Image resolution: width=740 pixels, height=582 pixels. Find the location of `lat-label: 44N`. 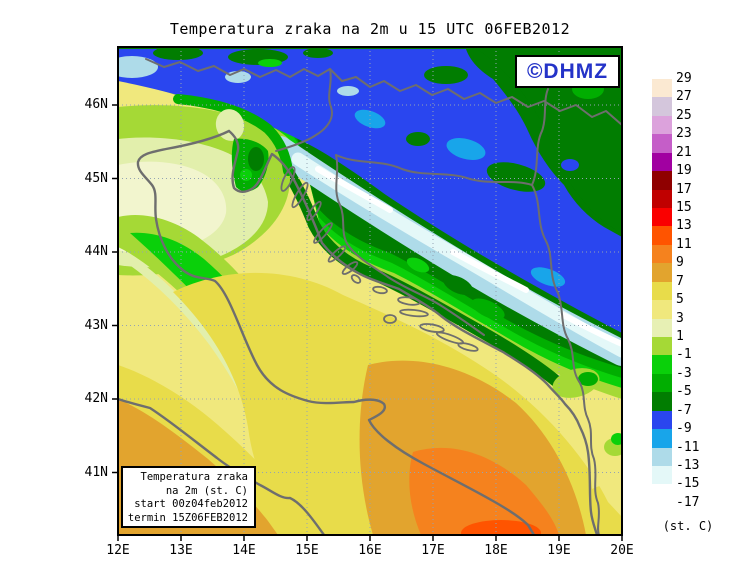

lat-label: 44N is located at coordinates (96, 251).